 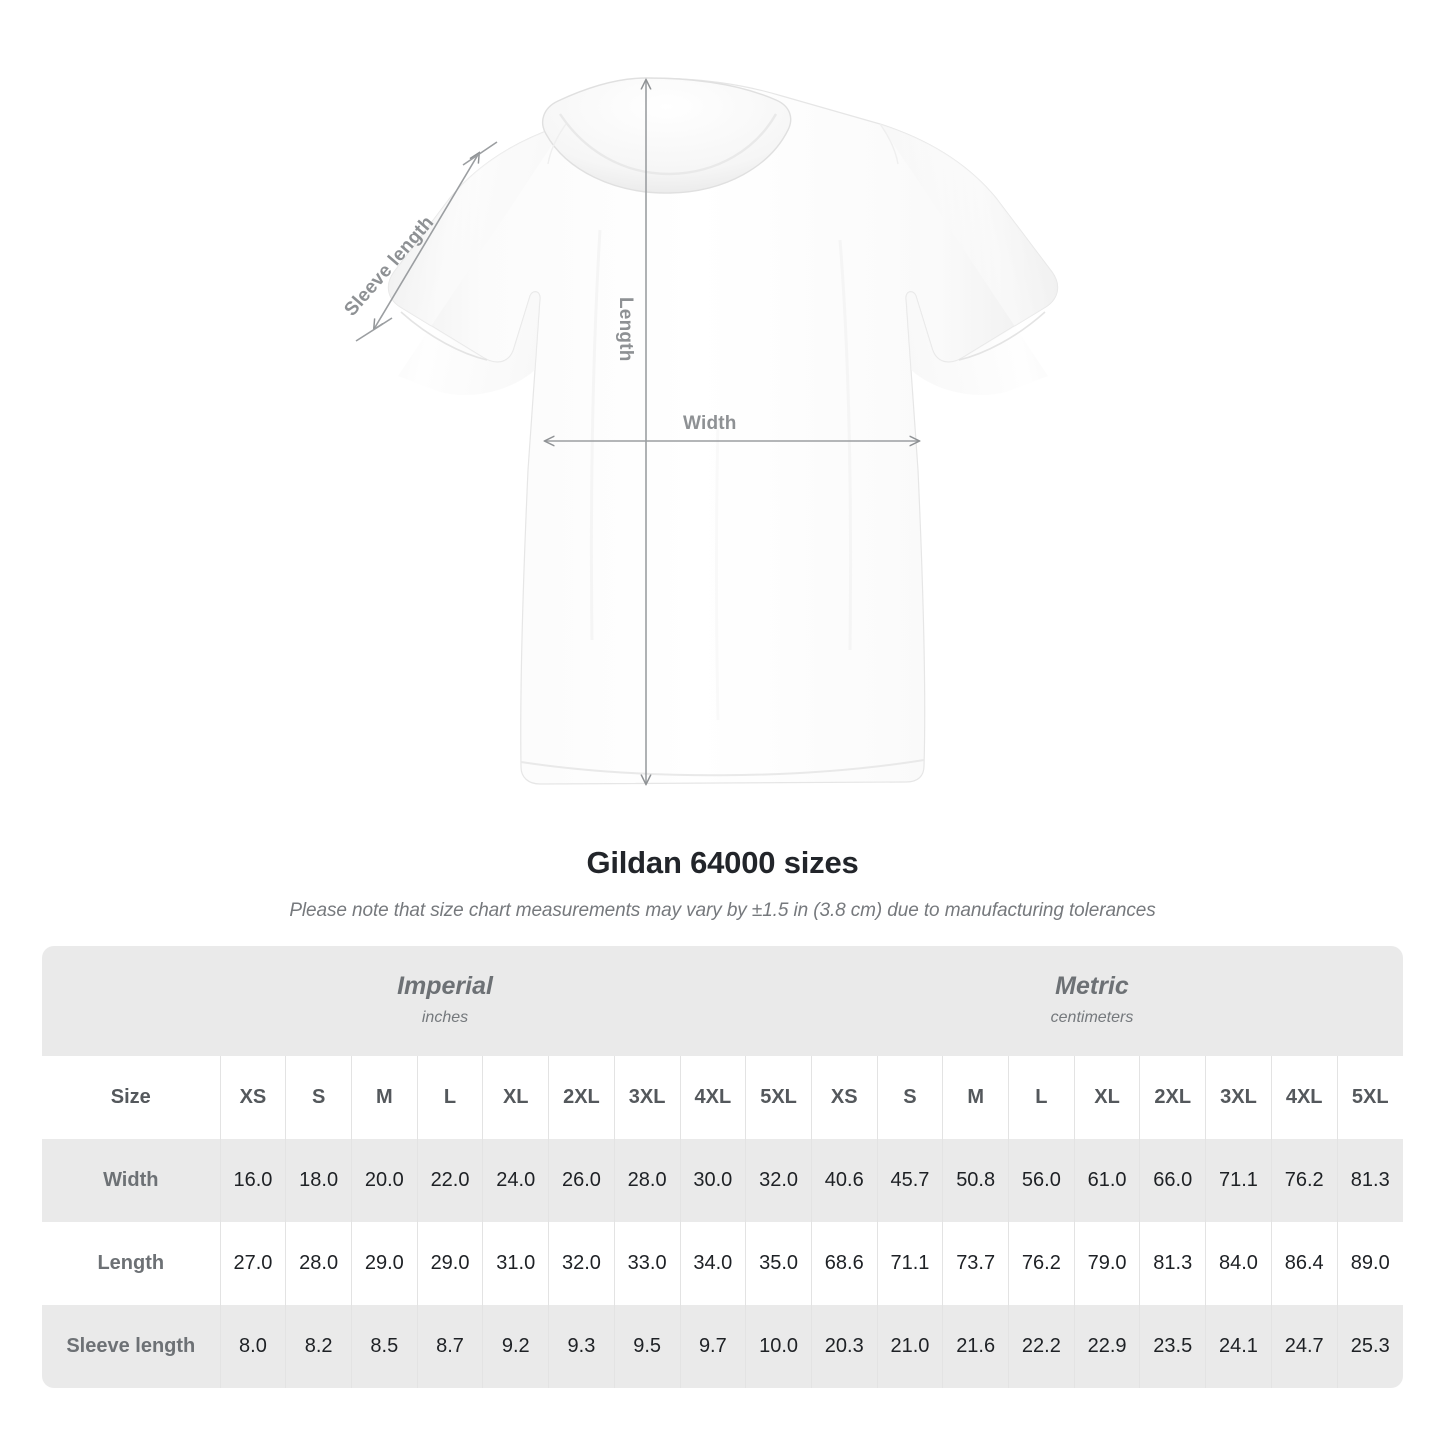 What do you see at coordinates (581, 1097) in the screenshot?
I see `col-header-imperial-2xl: 2XL` at bounding box center [581, 1097].